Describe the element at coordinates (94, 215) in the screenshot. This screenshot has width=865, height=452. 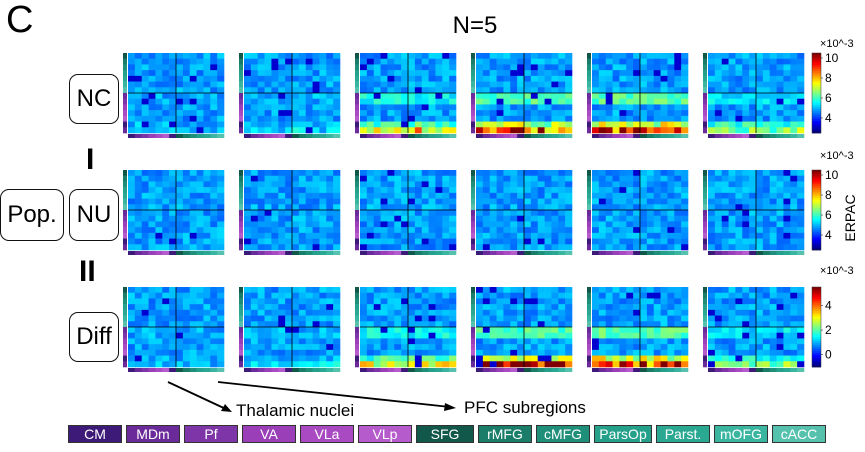
I see `row-label-nu: NU` at that location.